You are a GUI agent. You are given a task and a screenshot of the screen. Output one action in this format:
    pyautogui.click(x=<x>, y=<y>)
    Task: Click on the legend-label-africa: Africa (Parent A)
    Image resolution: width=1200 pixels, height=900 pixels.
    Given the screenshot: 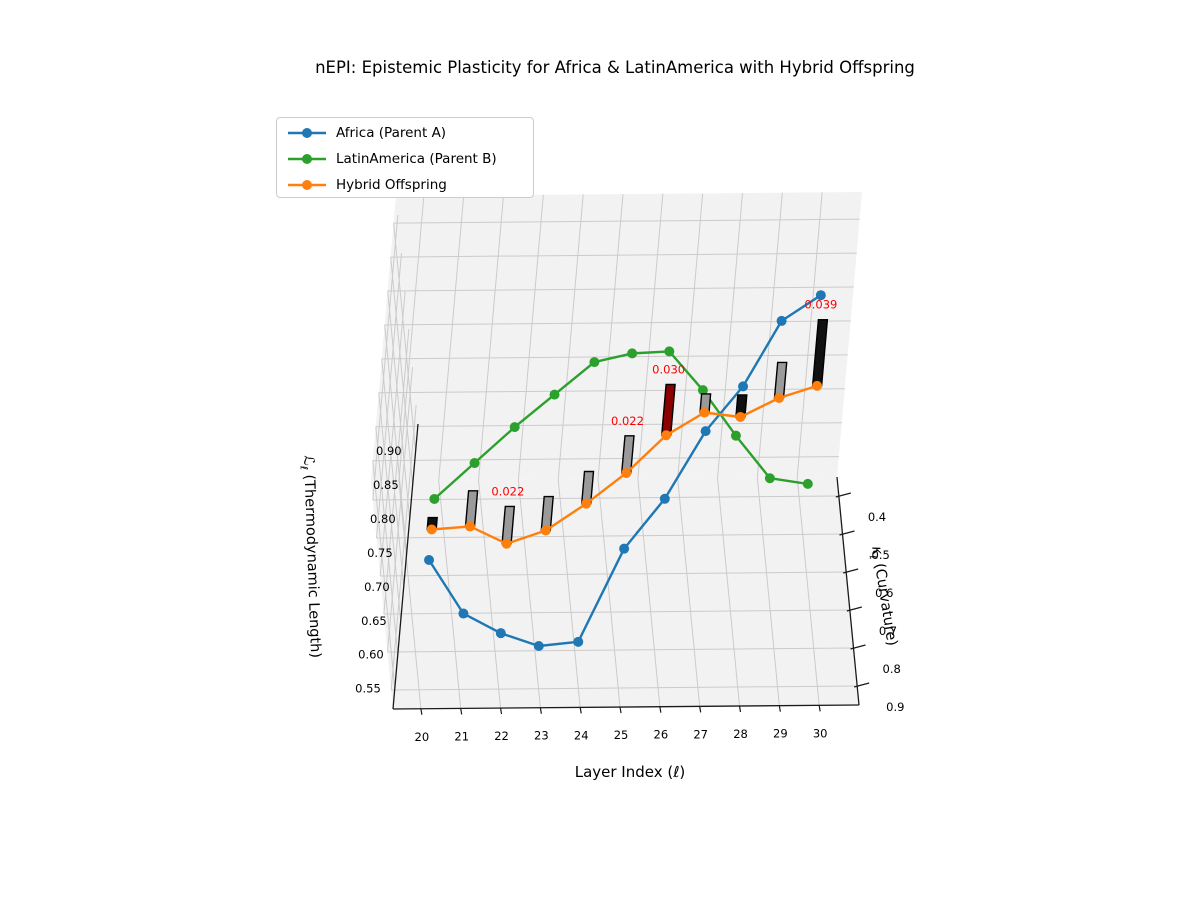 What is the action you would take?
    pyautogui.click(x=391, y=133)
    